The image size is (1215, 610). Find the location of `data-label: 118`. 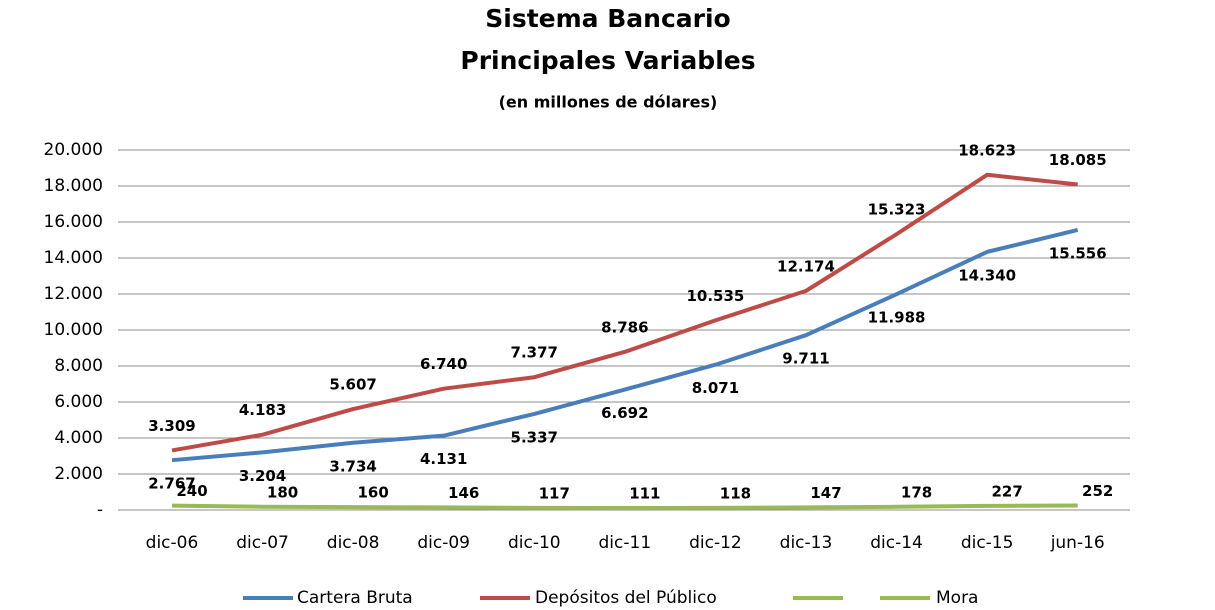

data-label: 118 is located at coordinates (735, 493).